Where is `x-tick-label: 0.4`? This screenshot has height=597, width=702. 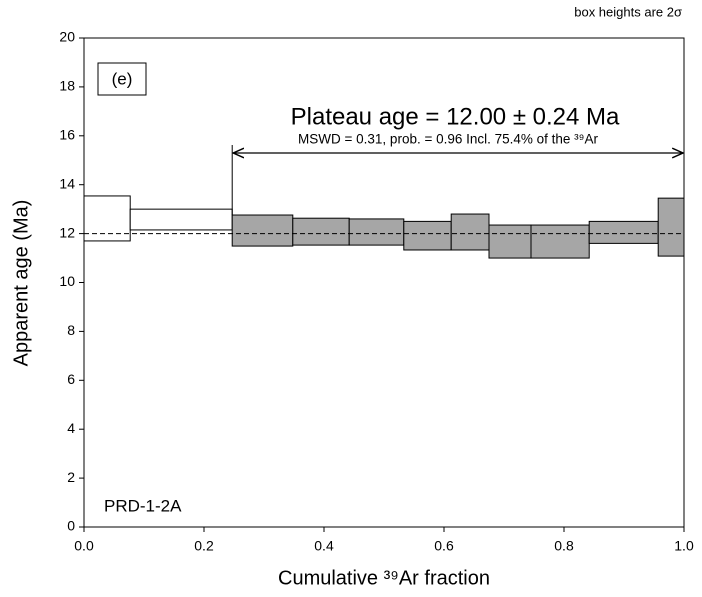
x-tick-label: 0.4 is located at coordinates (324, 546).